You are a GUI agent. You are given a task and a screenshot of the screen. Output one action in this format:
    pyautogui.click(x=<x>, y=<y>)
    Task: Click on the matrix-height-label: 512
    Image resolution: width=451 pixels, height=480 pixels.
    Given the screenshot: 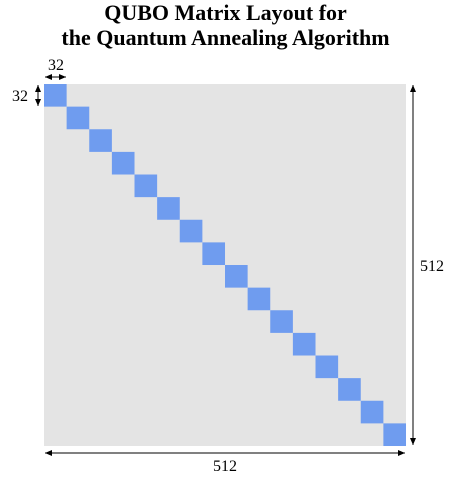 What is the action you would take?
    pyautogui.click(x=432, y=266)
    